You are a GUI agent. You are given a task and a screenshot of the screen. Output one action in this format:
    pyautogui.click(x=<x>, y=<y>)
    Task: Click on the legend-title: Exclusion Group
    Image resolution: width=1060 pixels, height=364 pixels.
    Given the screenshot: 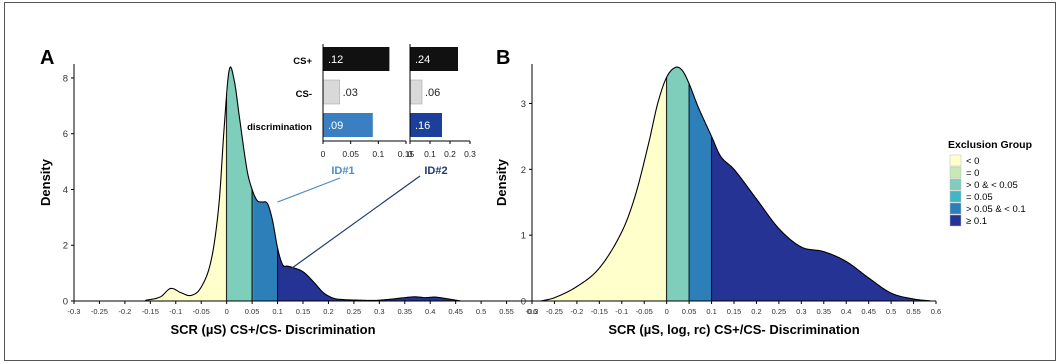 What is the action you would take?
    pyautogui.click(x=990, y=145)
    